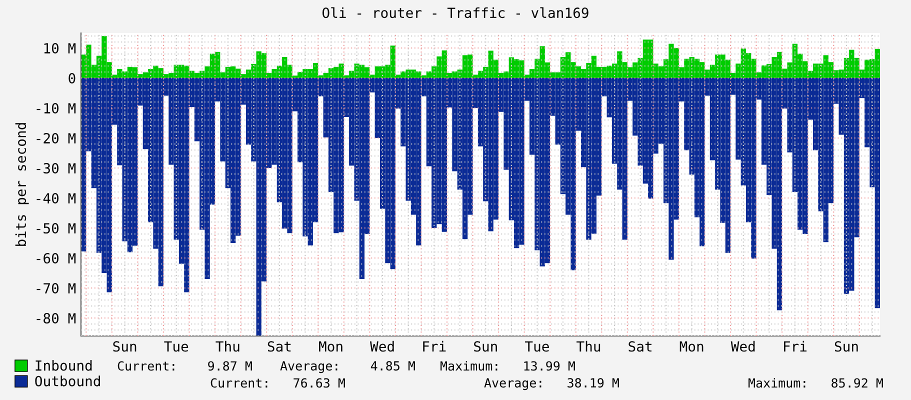 The image size is (911, 400). Describe the element at coordinates (551, 384) in the screenshot. I see `text: Average: 38.19 M` at that location.